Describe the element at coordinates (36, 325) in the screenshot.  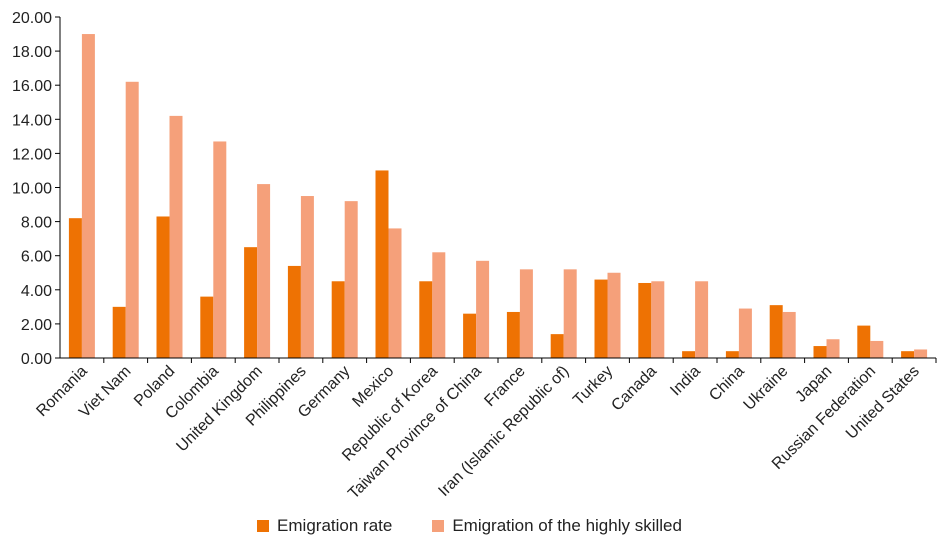
I see `y-tick-label: 2.00` at that location.